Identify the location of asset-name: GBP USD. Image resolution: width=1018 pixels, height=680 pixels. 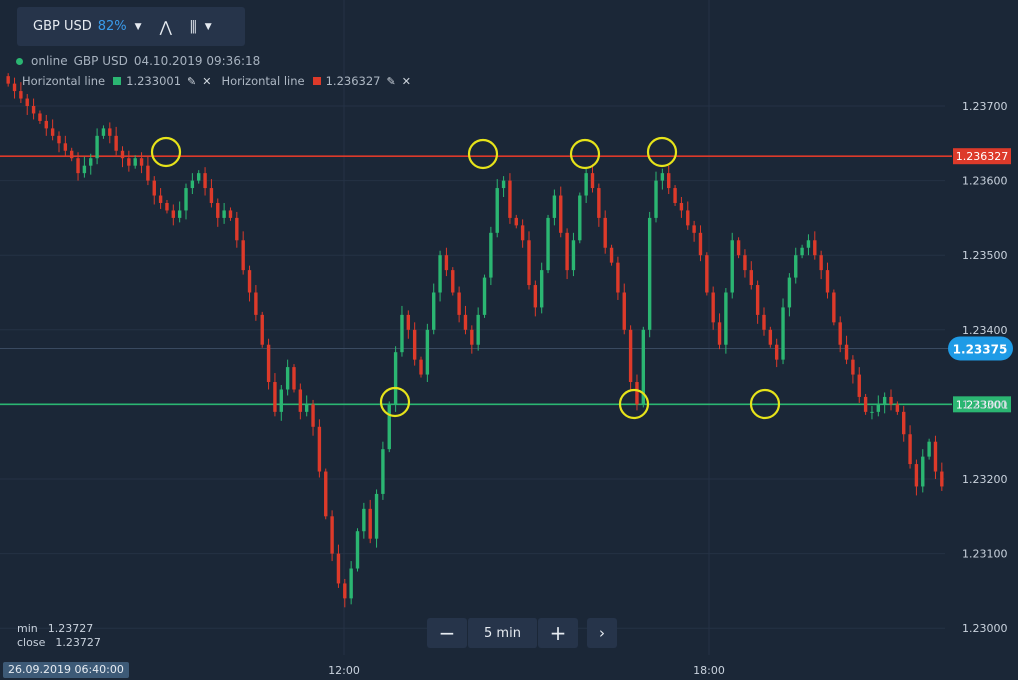
(62, 26).